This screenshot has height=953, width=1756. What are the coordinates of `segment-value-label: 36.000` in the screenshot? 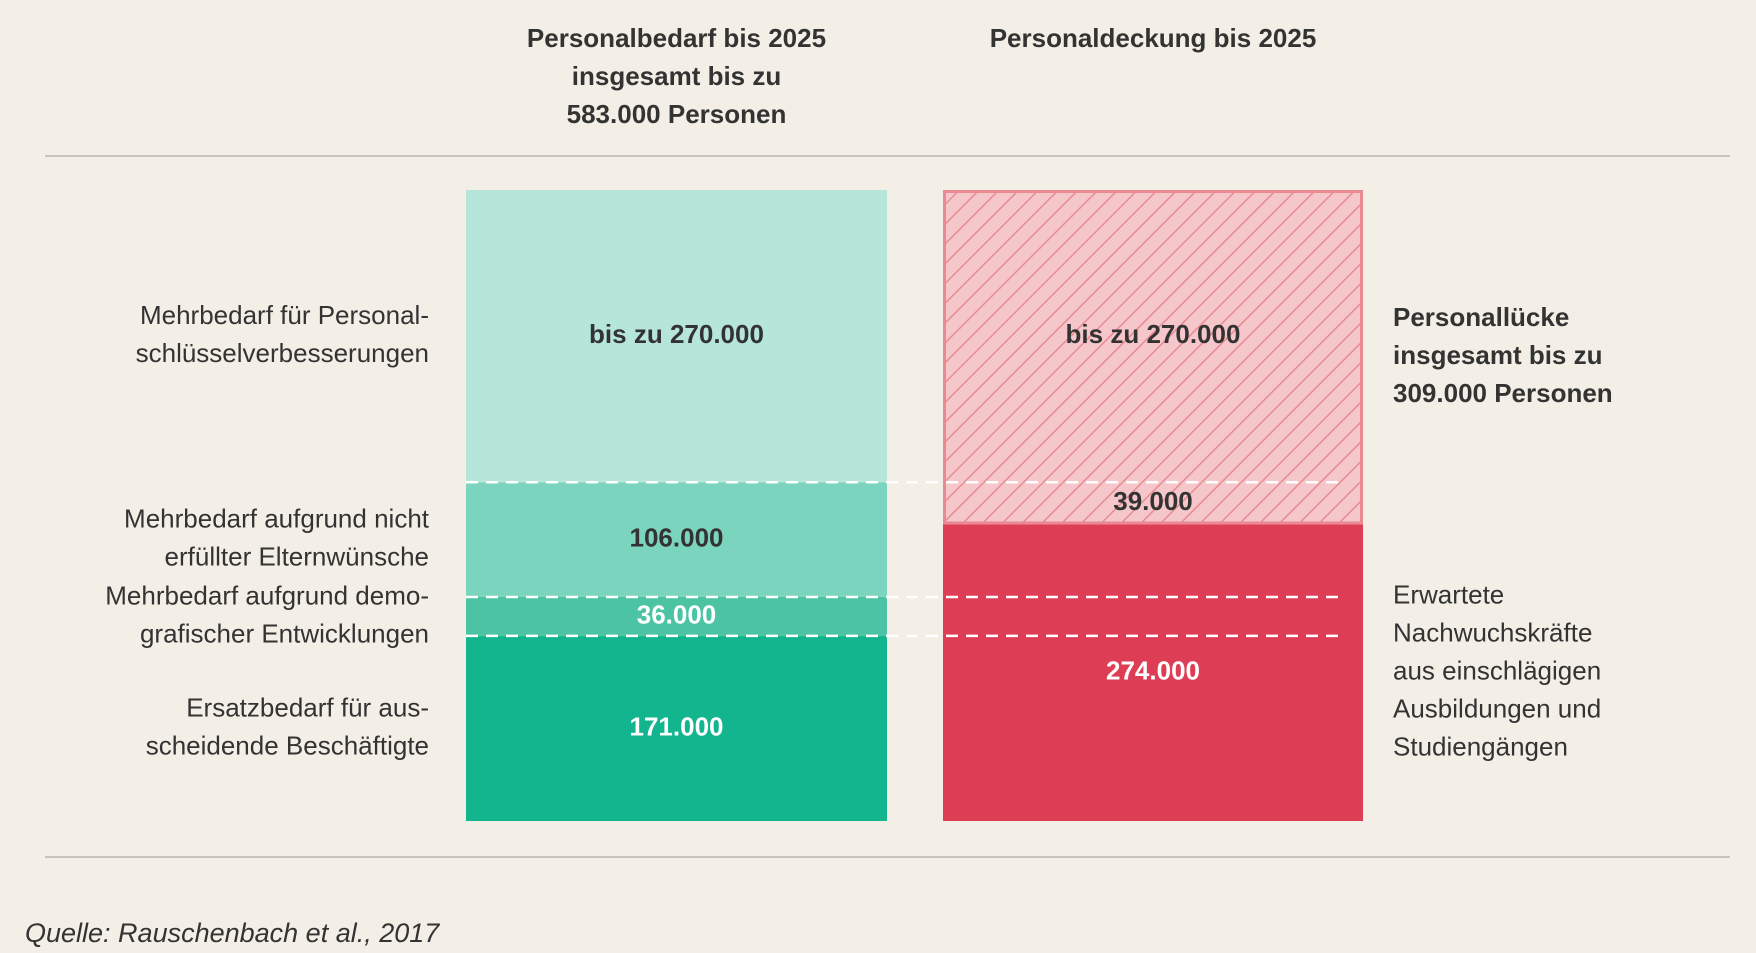 It's located at (677, 614).